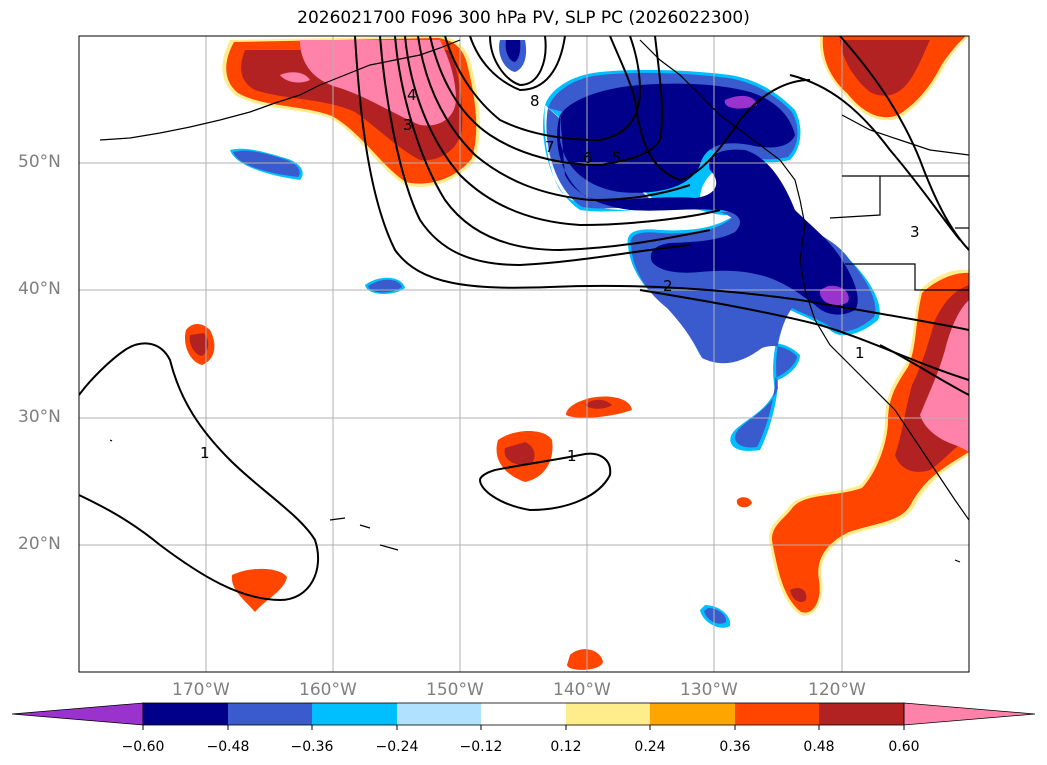 Image resolution: width=1047 pixels, height=765 pixels. What do you see at coordinates (481, 747) in the screenshot?
I see `colorbar-tick-label: −0.12` at bounding box center [481, 747].